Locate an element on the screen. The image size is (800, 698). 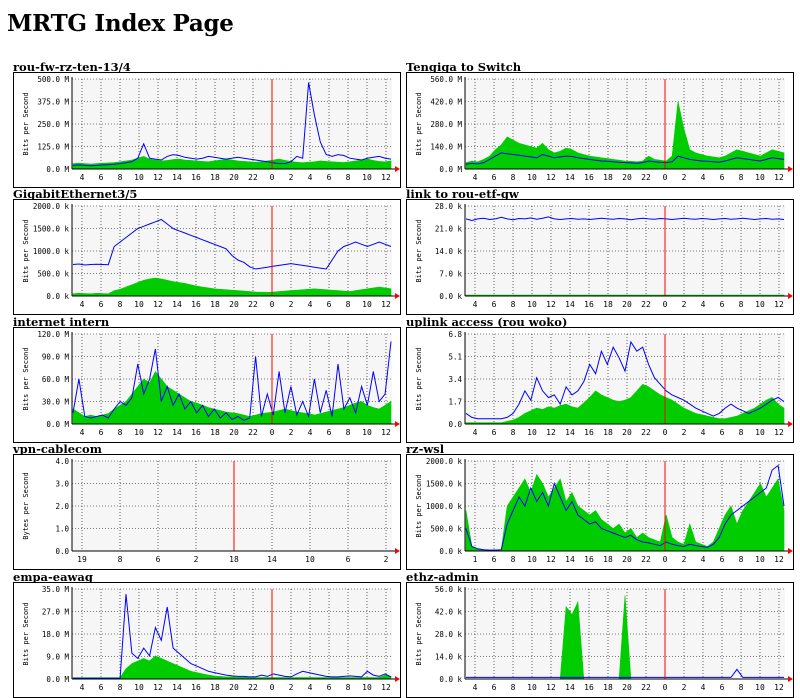
y-tick-label: 0.0 is located at coordinates (455, 424).